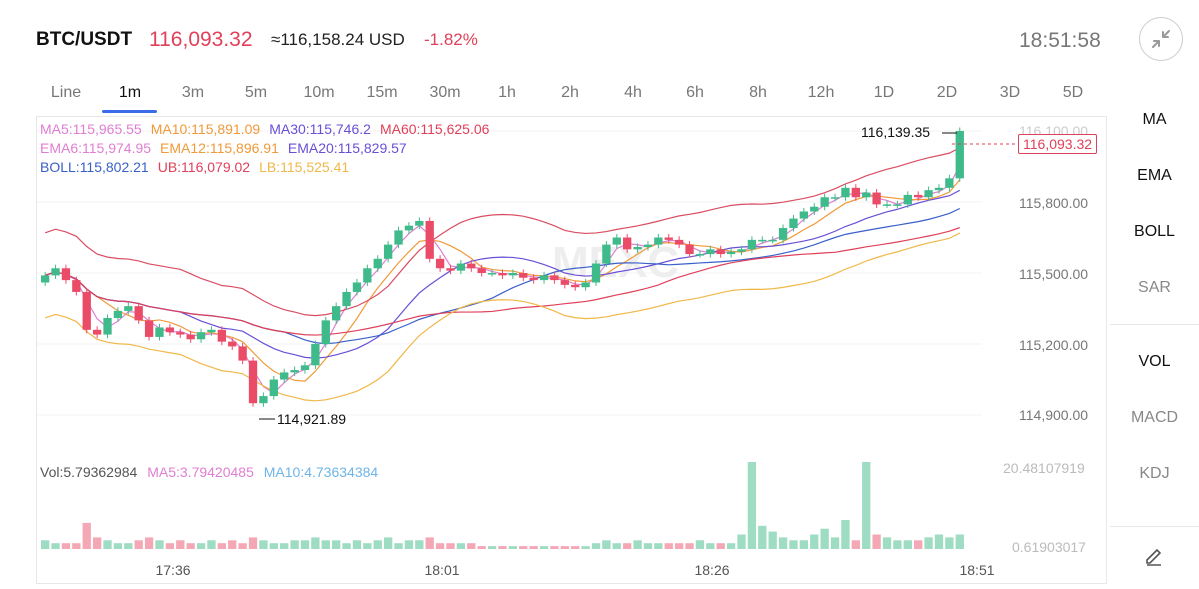  I want to click on tab-12h: 12h, so click(821, 92).